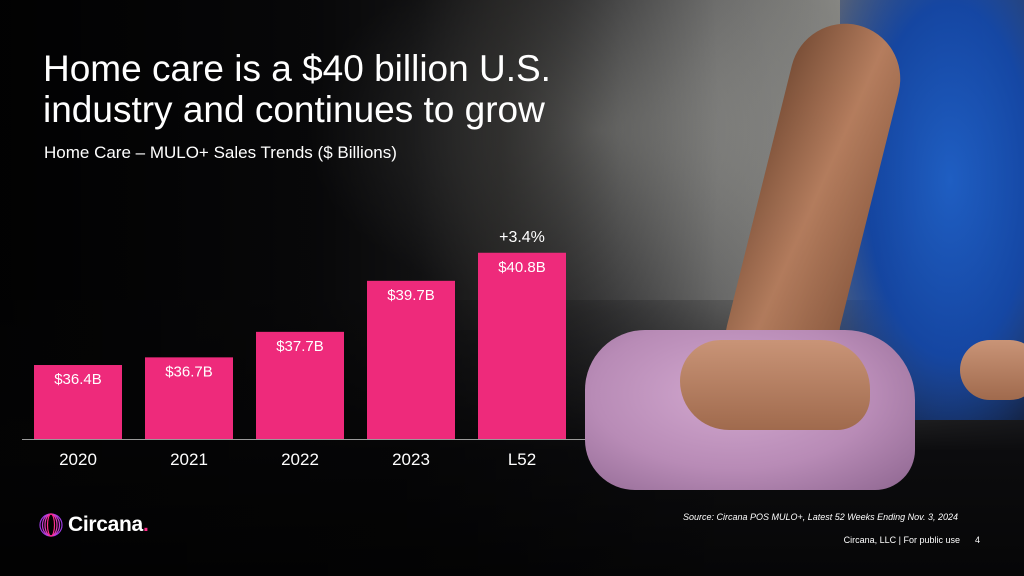  I want to click on bar-l52, so click(522, 345).